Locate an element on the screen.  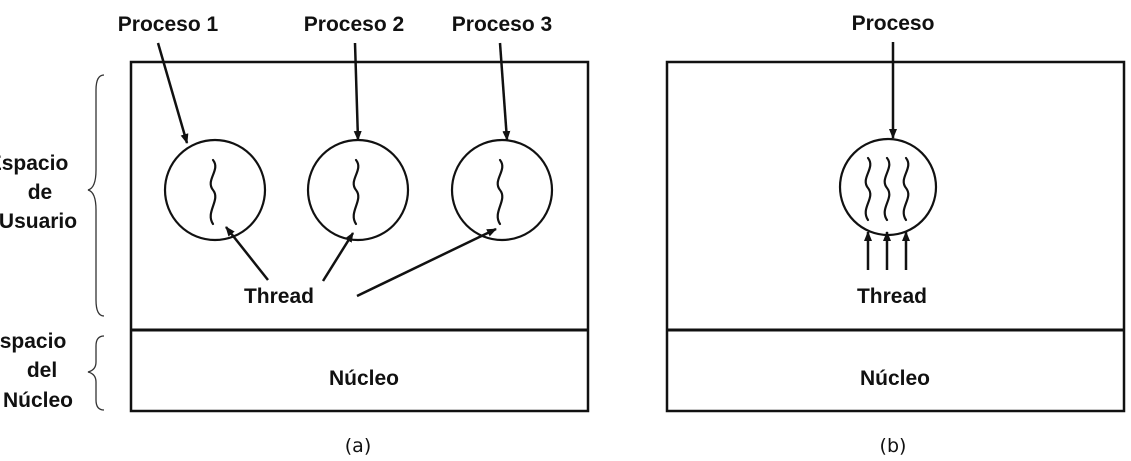
thread-1-arrow is located at coordinates (247, 253).